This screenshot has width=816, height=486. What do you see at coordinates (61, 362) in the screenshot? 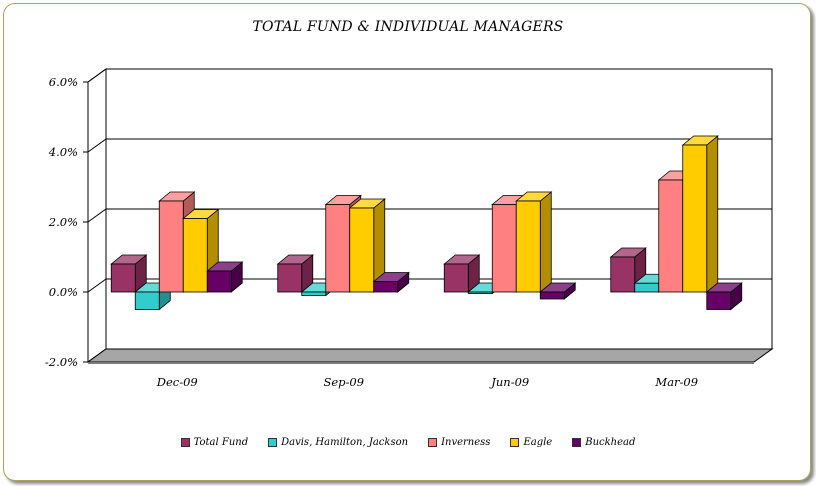
I see `y-tick-label: -2.0%` at bounding box center [61, 362].